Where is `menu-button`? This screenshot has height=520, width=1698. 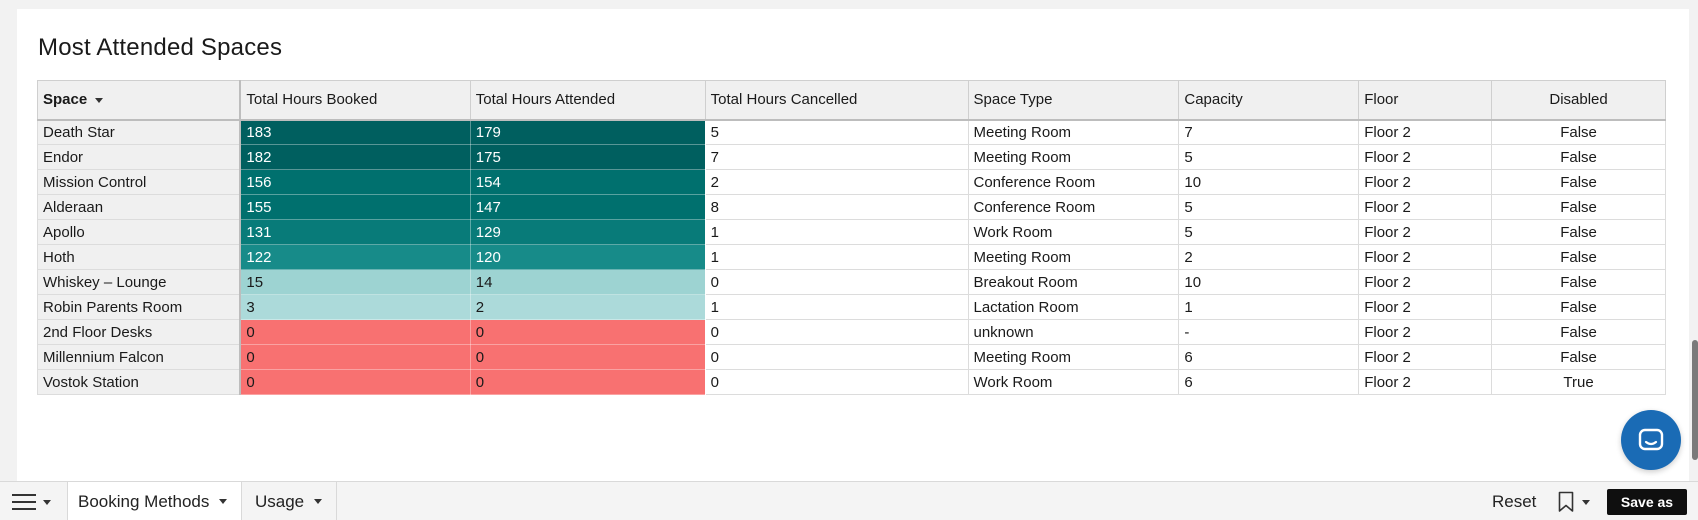 menu-button is located at coordinates (33, 502).